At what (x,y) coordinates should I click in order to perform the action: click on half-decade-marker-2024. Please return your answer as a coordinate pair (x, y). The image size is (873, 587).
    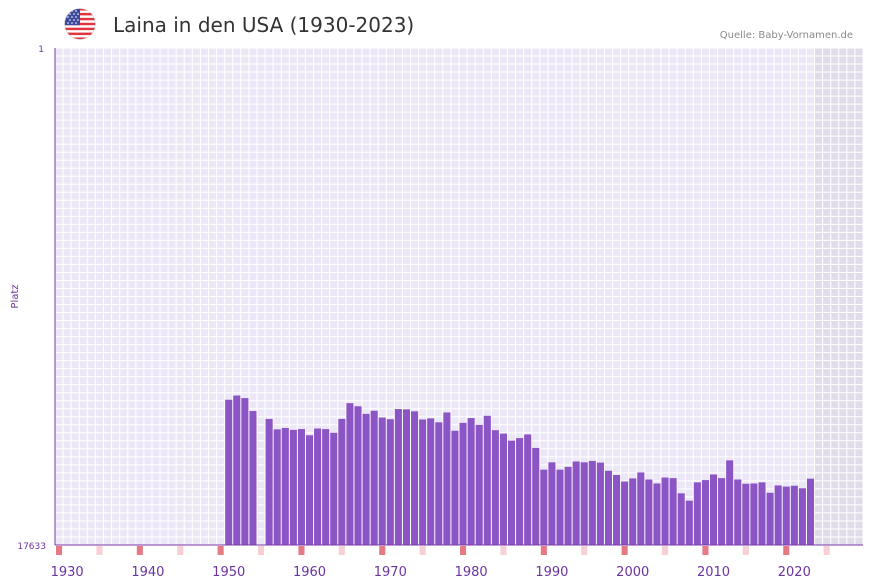
    Looking at the image, I should click on (826, 550).